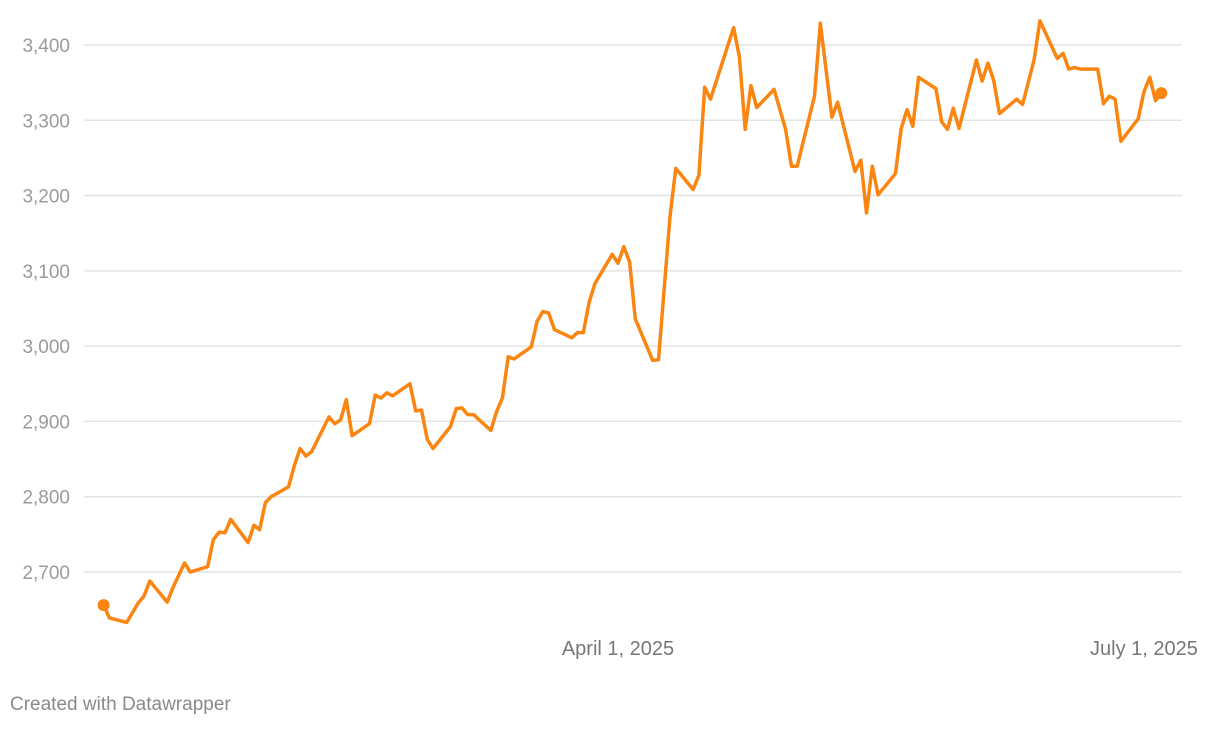 This screenshot has width=1220, height=730. Describe the element at coordinates (46, 121) in the screenshot. I see `y-tick-label: 3,300` at that location.